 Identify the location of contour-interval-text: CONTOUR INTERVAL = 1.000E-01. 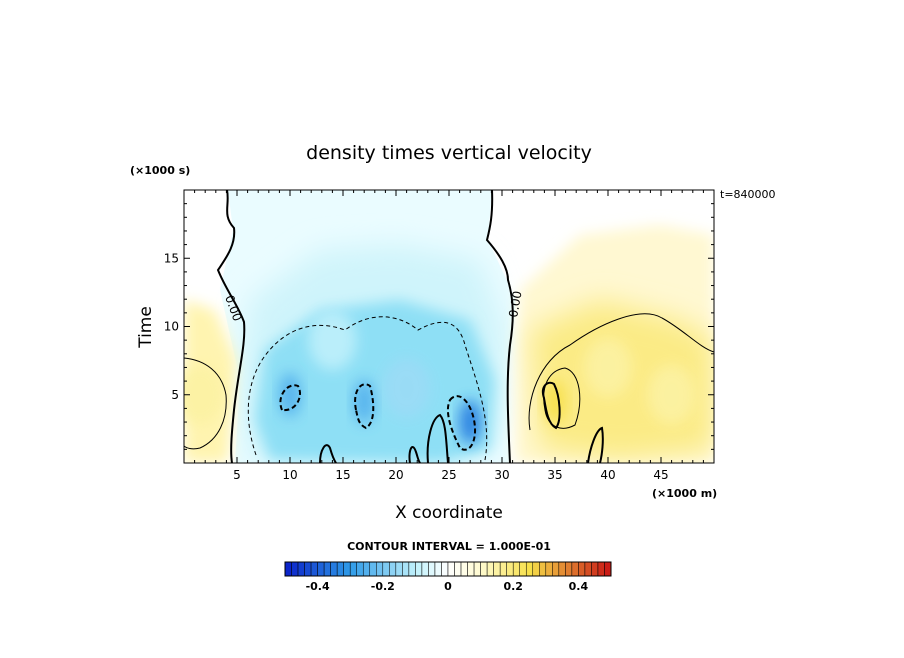
(449, 546).